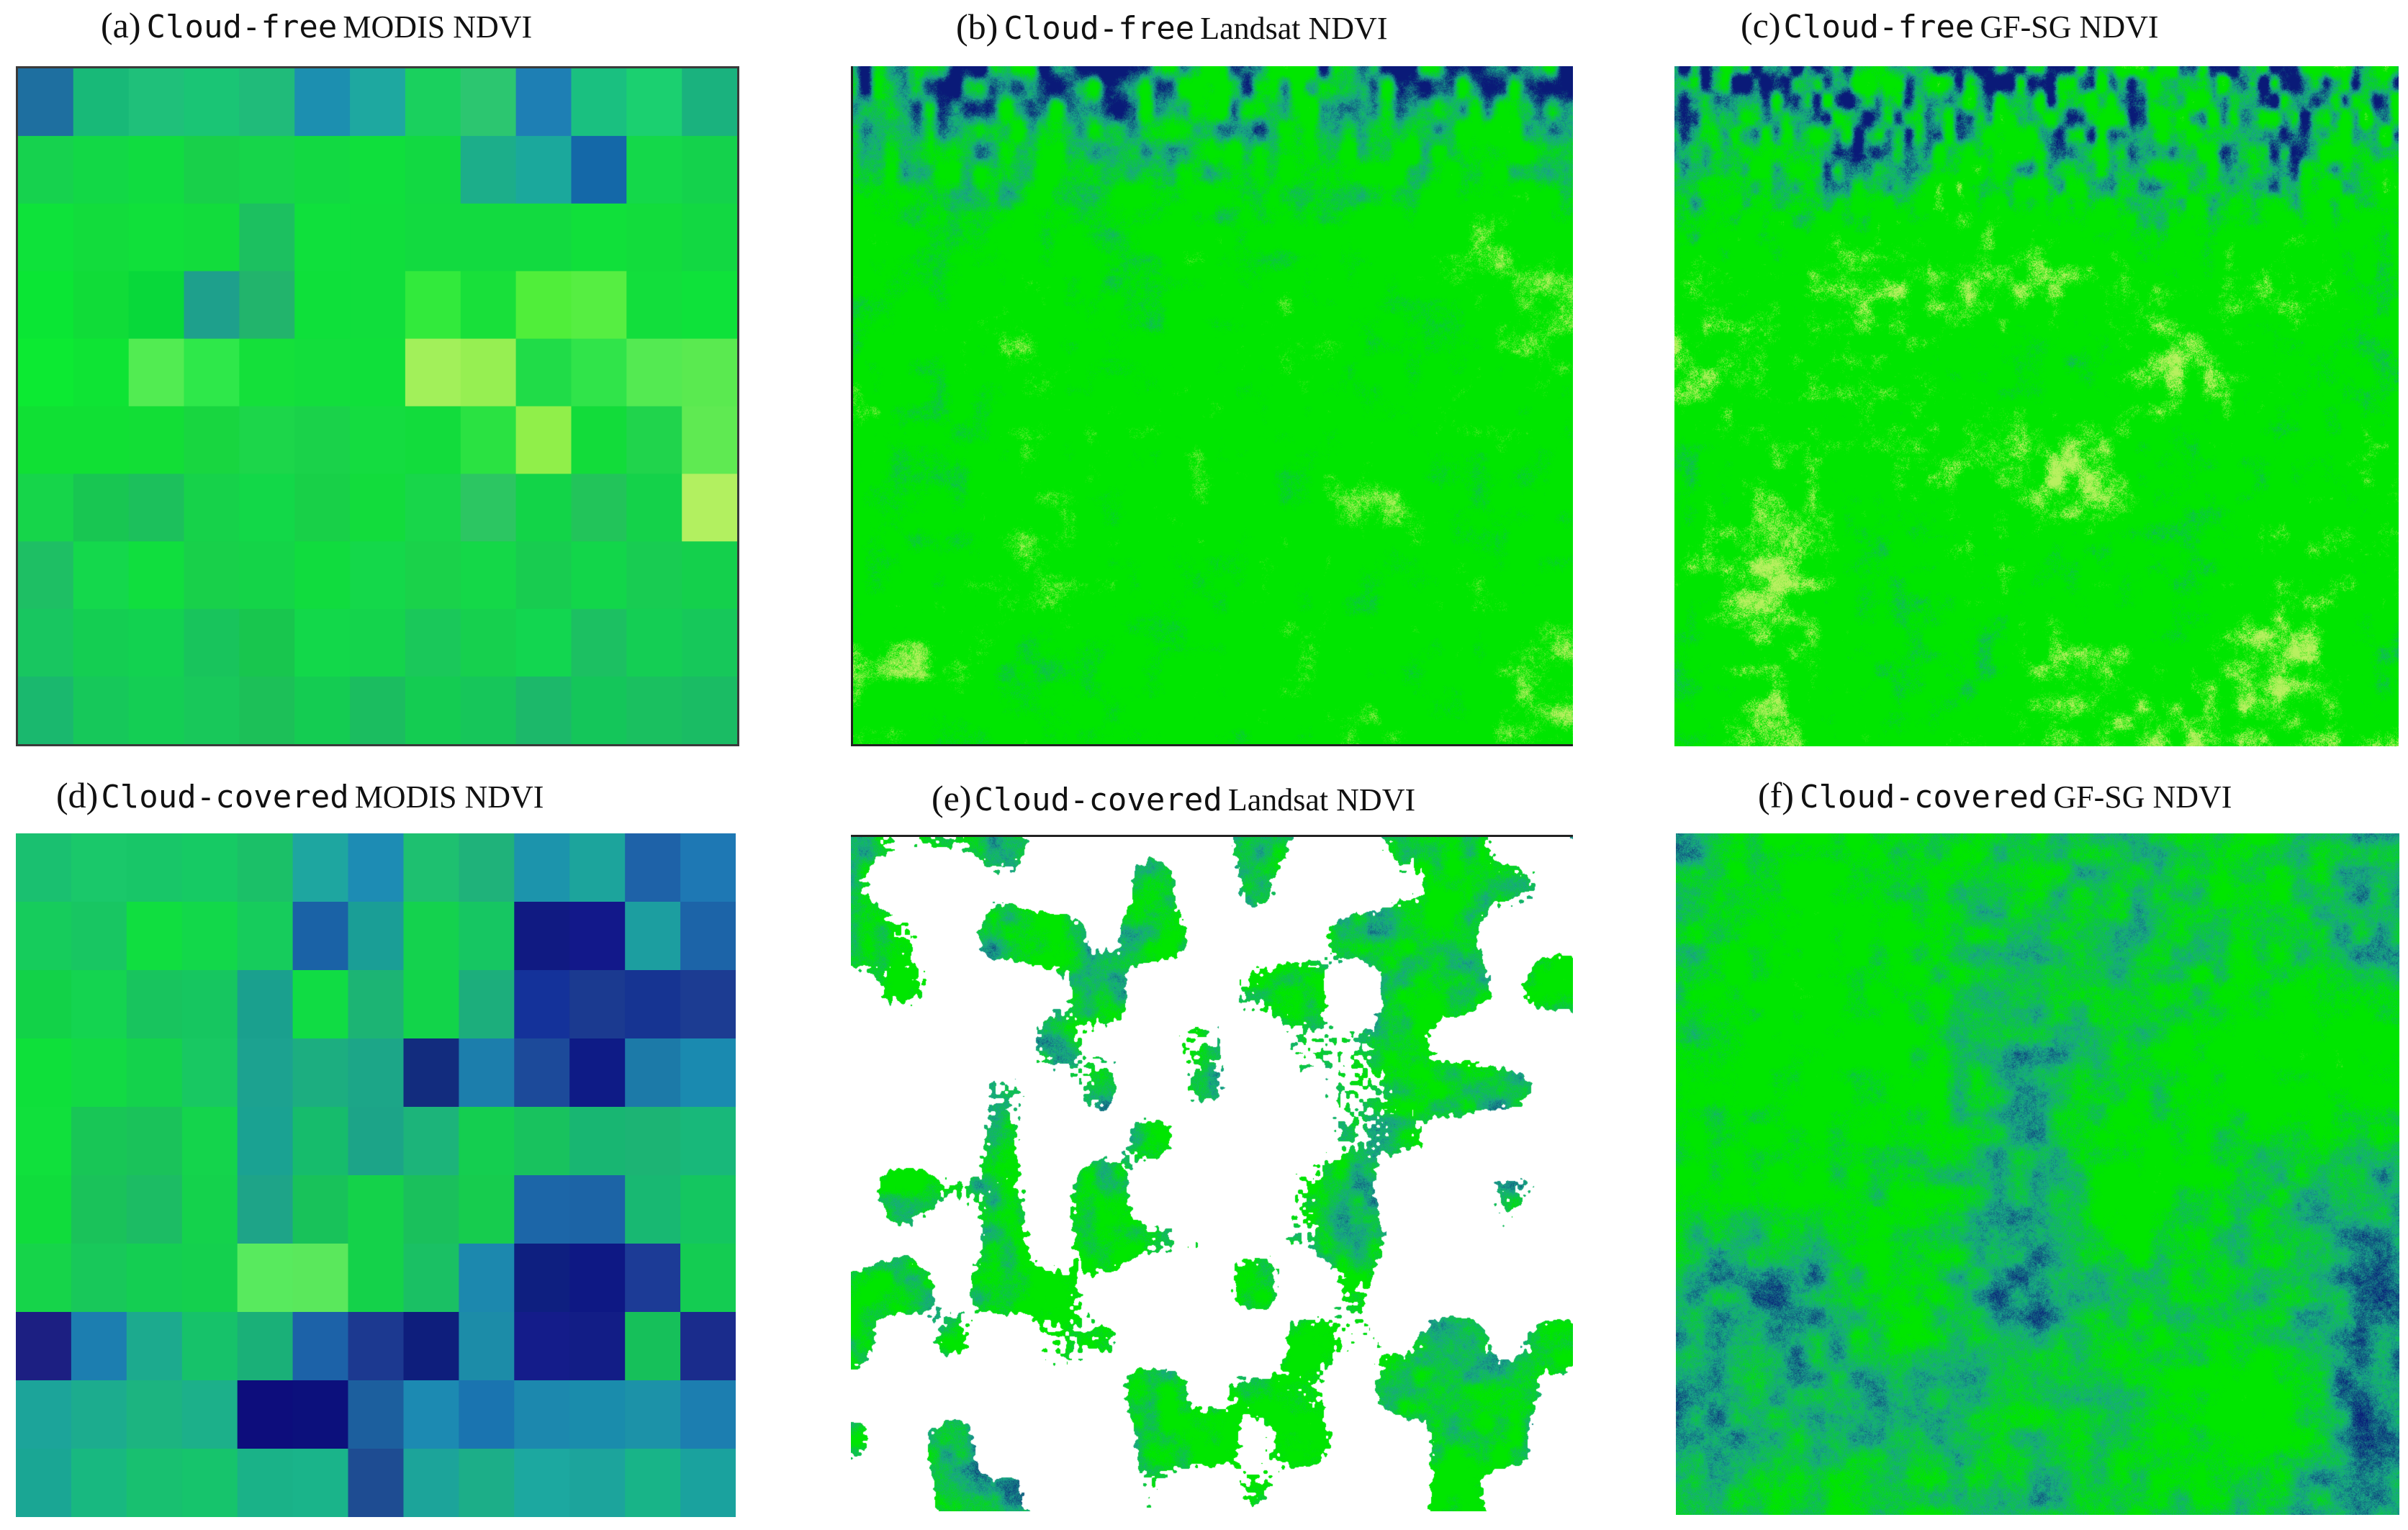 The width and height of the screenshot is (2408, 1530). I want to click on panel-d-product: MODIS NDVI, so click(449, 797).